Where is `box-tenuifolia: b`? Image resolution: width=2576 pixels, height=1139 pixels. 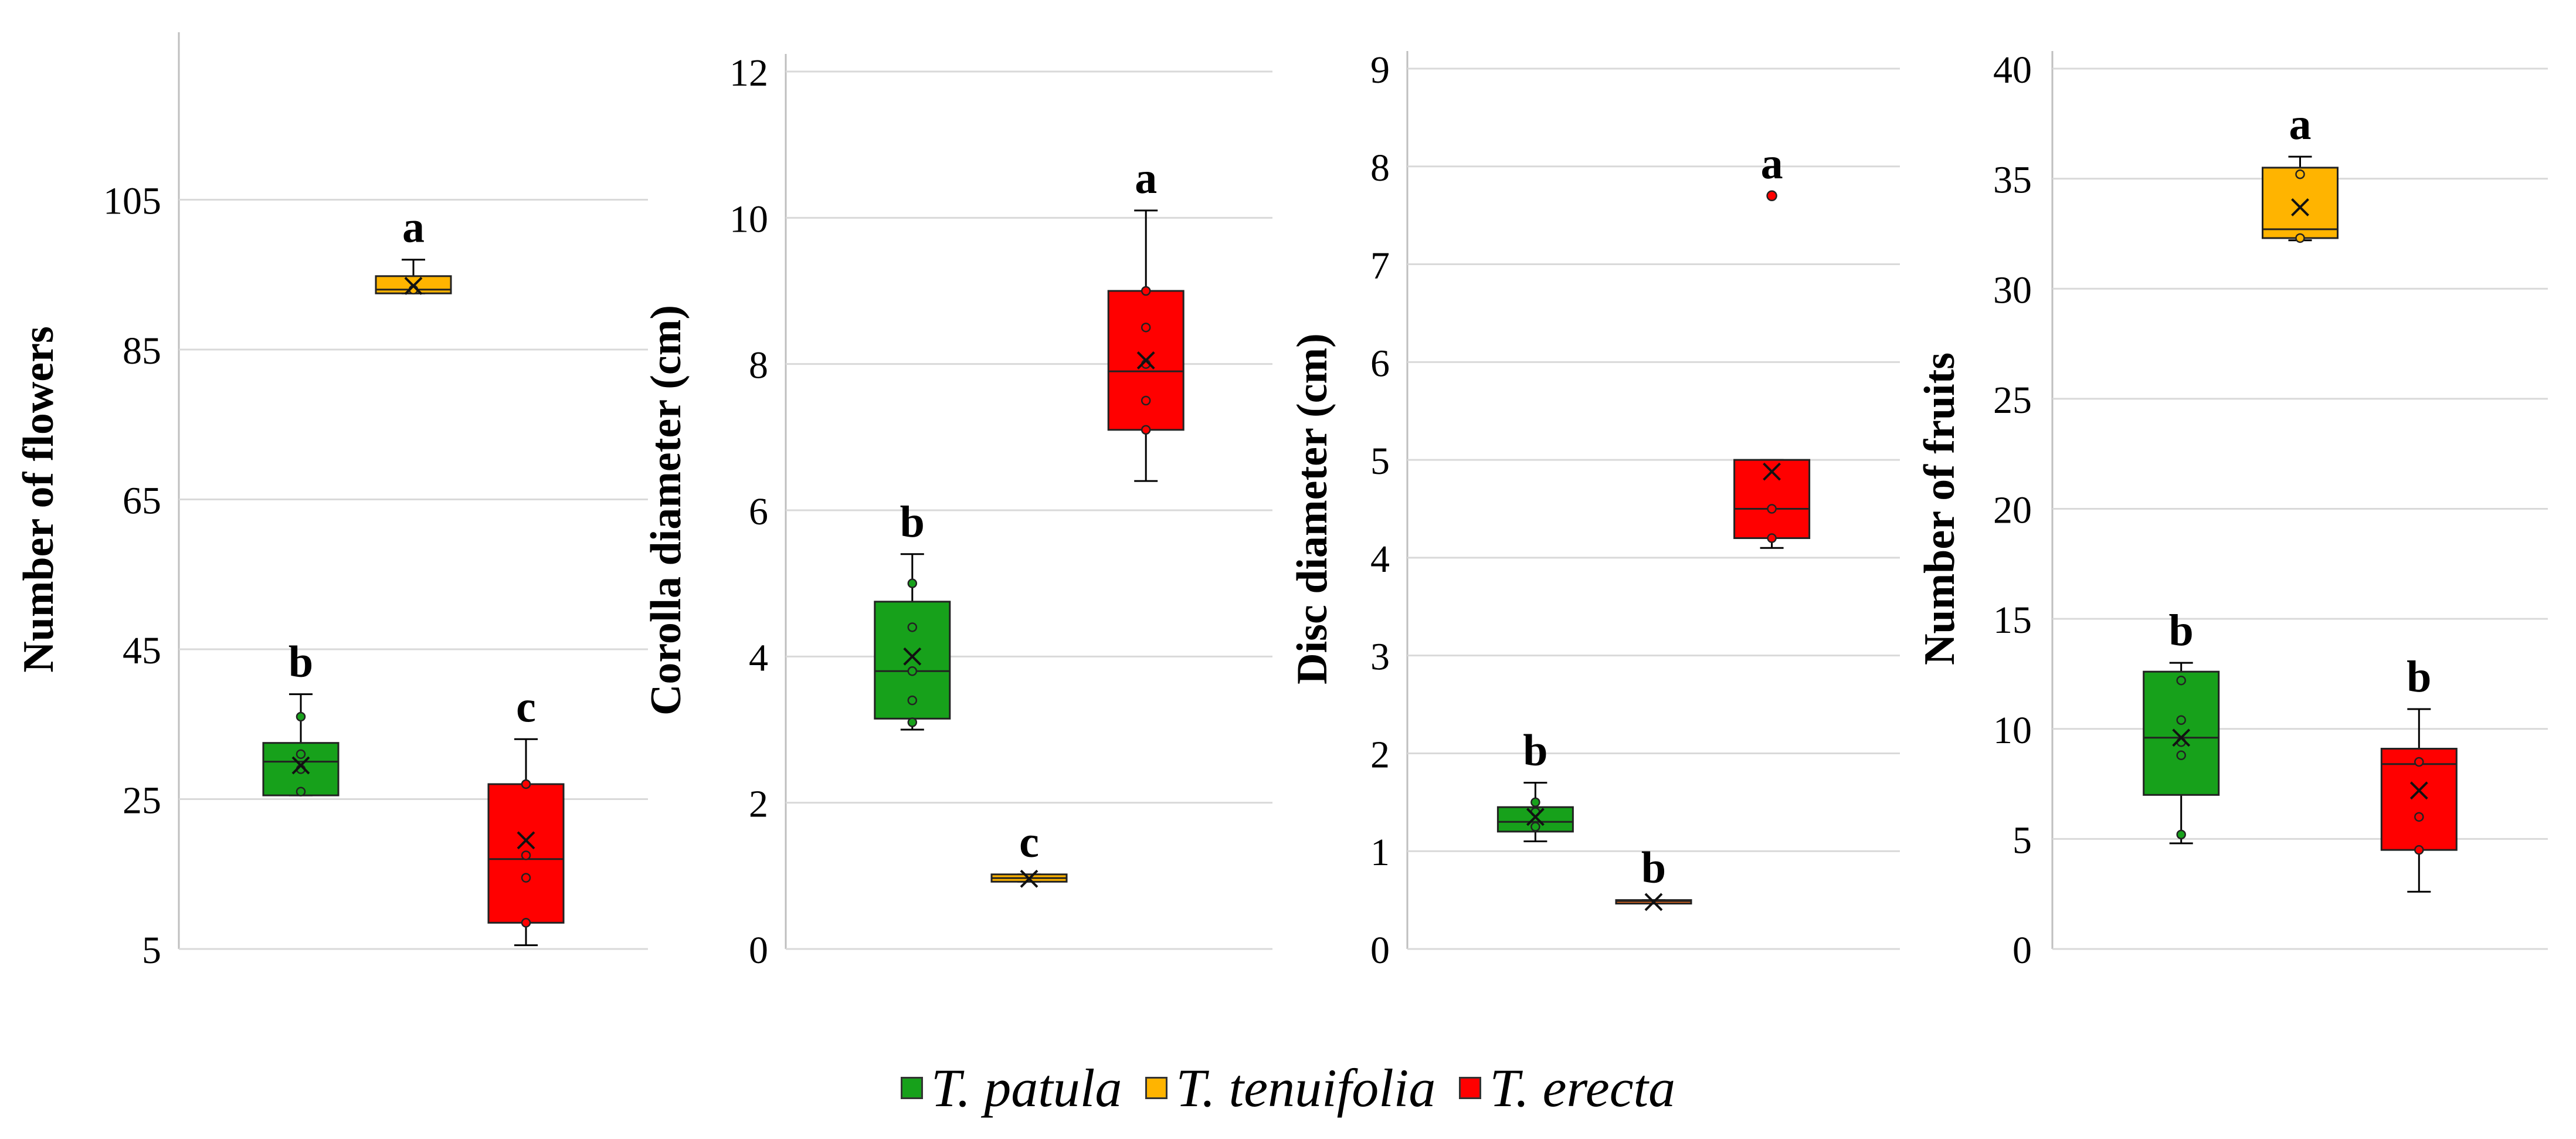
box-tenuifolia: b is located at coordinates (1653, 877).